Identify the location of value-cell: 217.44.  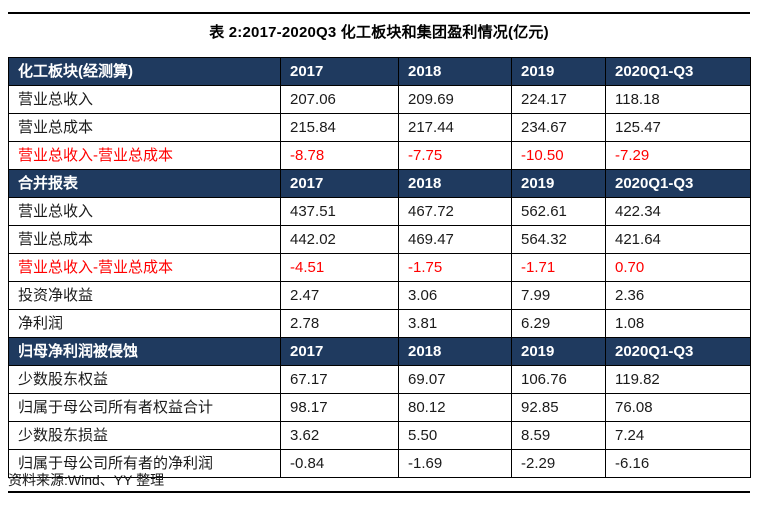
(455, 127).